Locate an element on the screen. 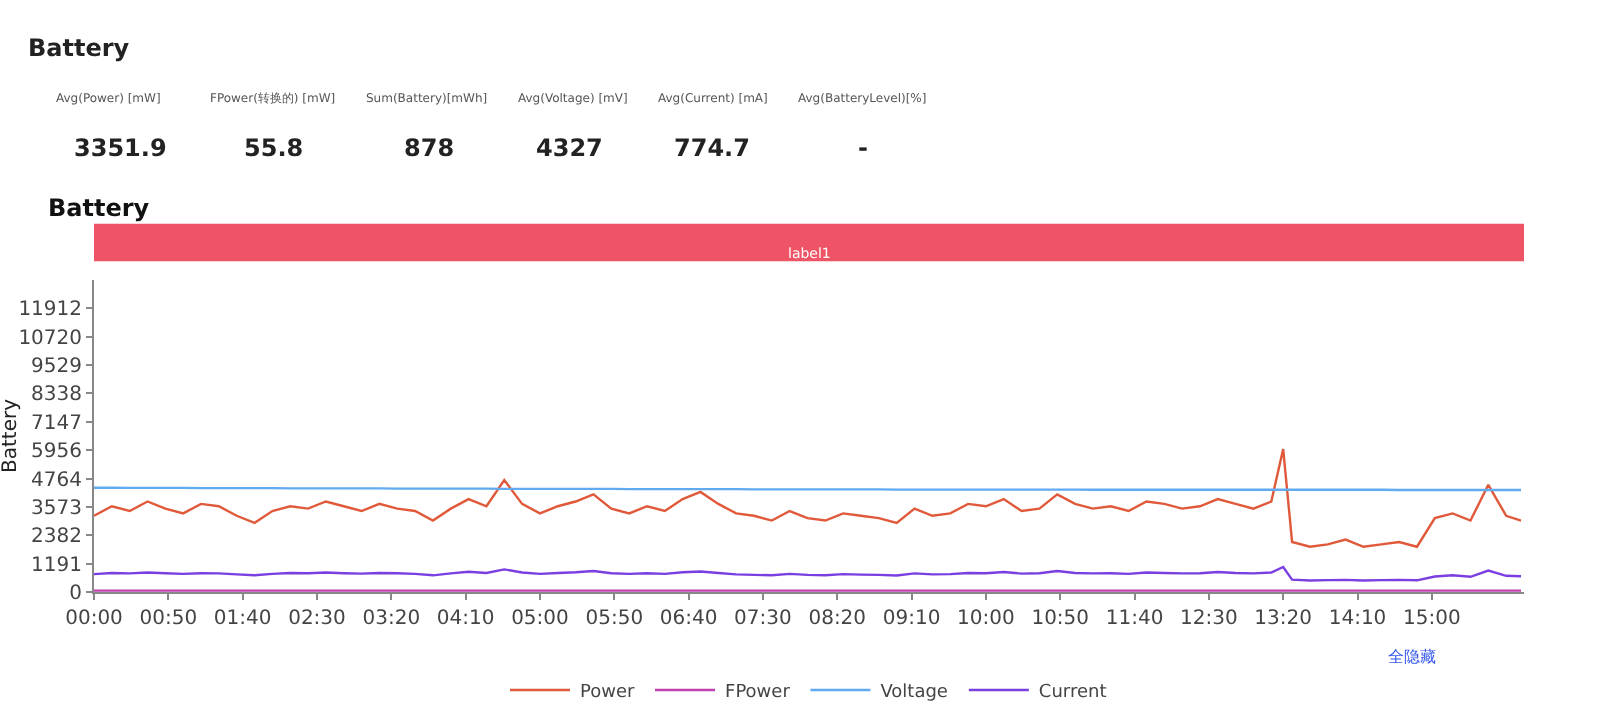  chart-title: Battery is located at coordinates (79, 48).